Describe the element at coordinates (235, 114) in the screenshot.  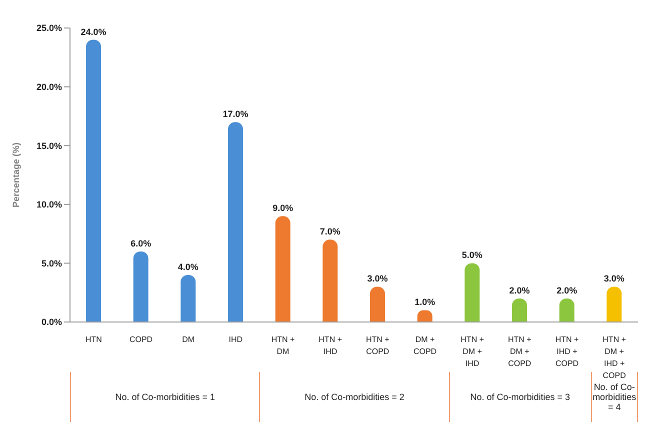
I see `data-label: 17.0%` at that location.